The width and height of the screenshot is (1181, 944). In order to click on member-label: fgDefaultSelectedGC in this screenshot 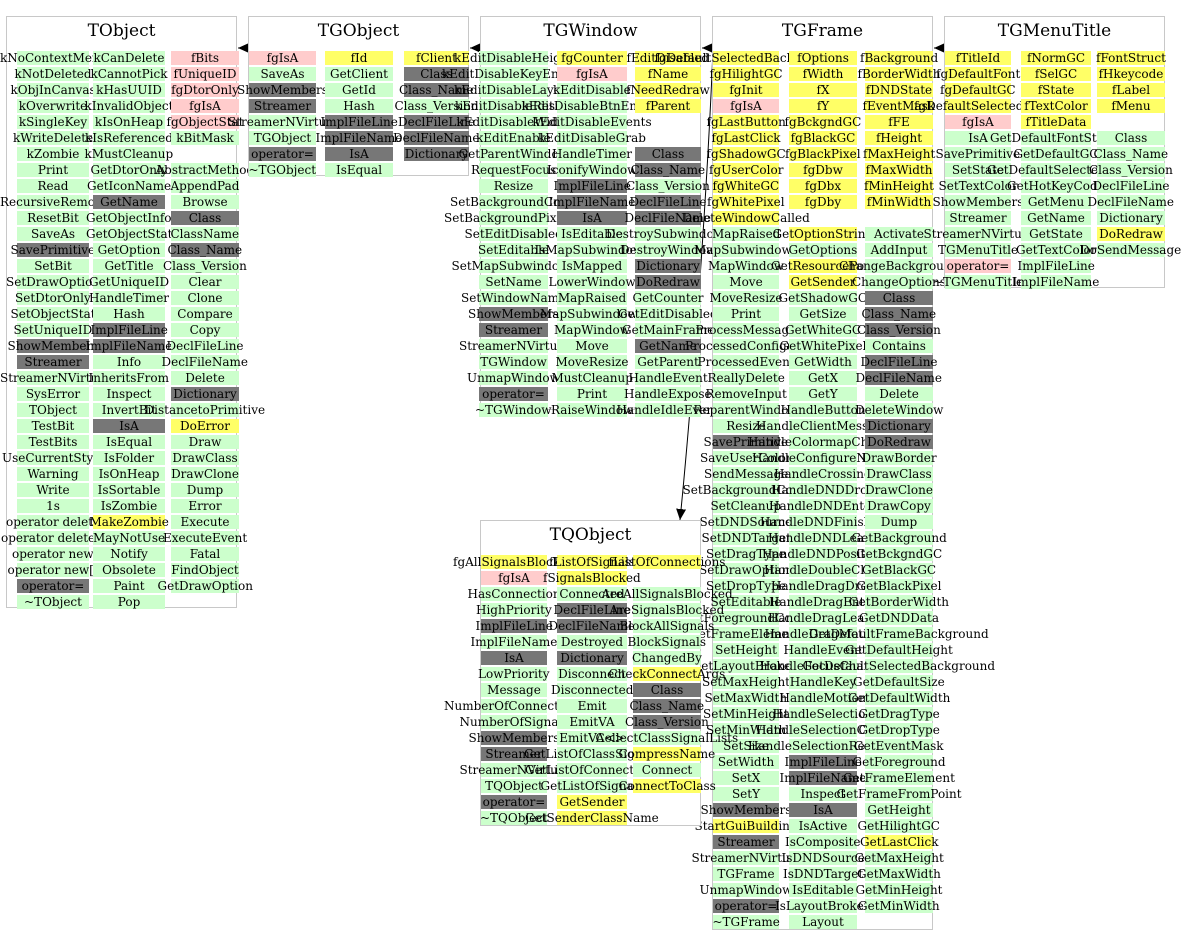, I will do `click(978, 106)`.